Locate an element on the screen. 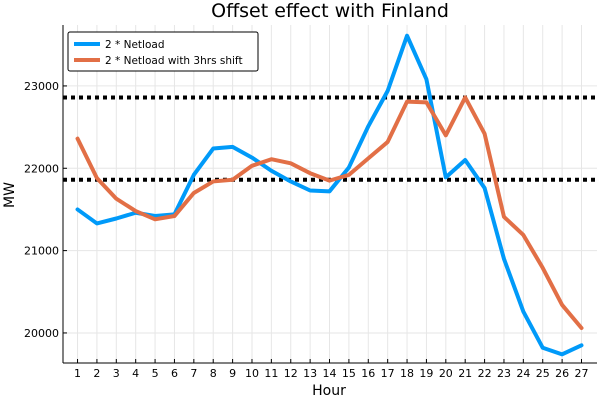 The width and height of the screenshot is (600, 400). x-tick-label: 8 is located at coordinates (213, 373).